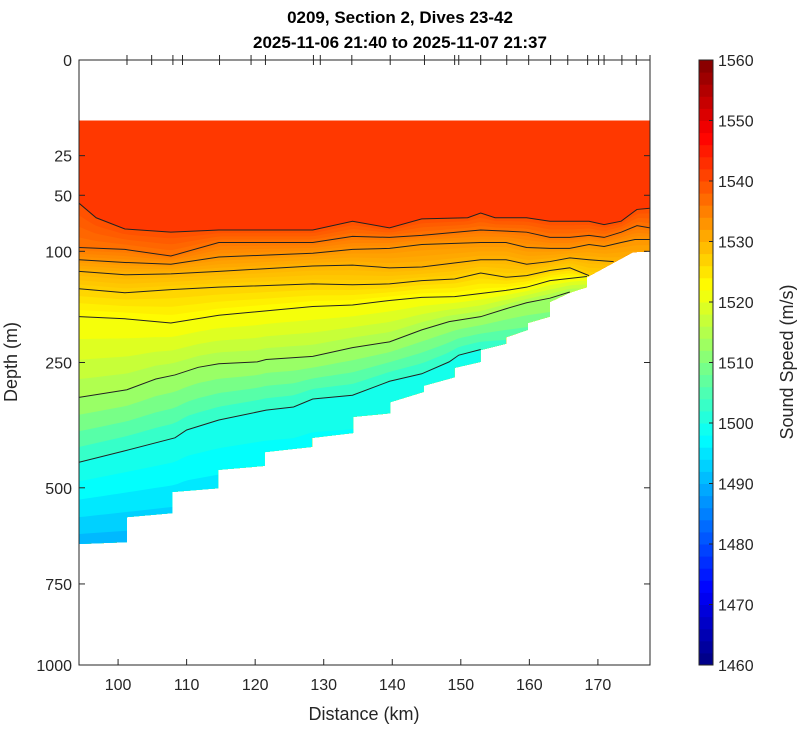  What do you see at coordinates (787, 361) in the screenshot?
I see `colorbar-label: Sound Speed (m/s)` at bounding box center [787, 361].